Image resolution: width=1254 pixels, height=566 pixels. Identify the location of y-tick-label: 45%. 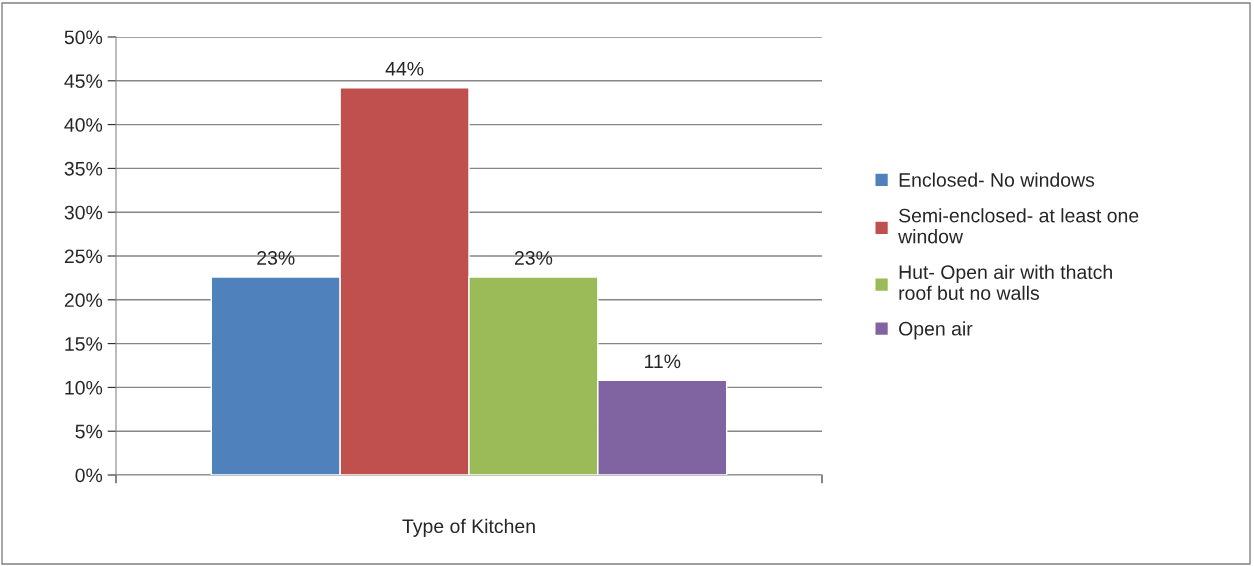
(83, 81).